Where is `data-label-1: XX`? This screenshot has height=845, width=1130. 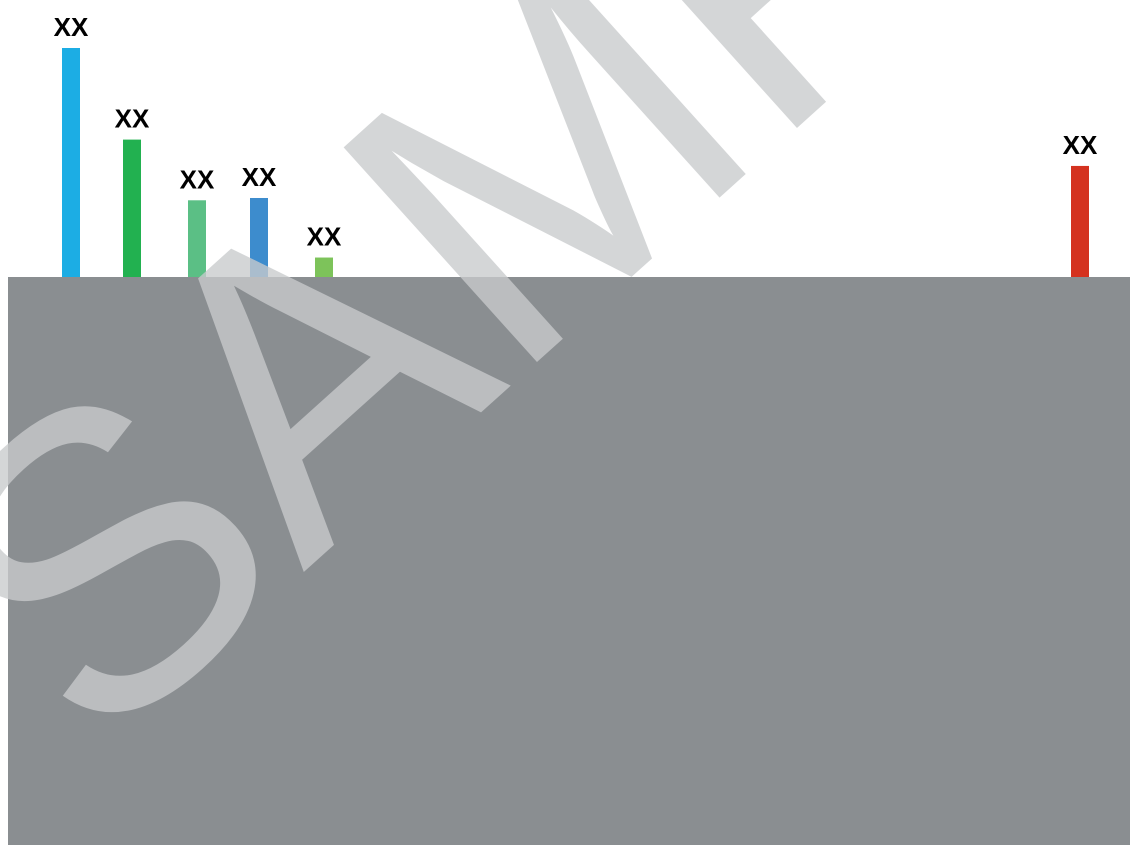 data-label-1: XX is located at coordinates (71, 27).